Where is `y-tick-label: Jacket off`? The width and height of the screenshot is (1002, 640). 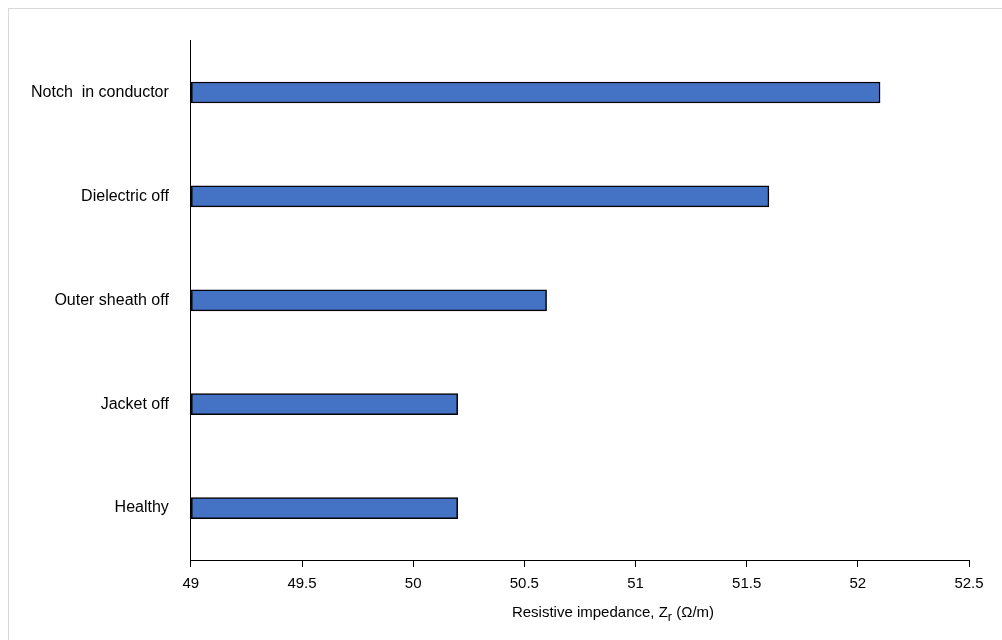 y-tick-label: Jacket off is located at coordinates (135, 403).